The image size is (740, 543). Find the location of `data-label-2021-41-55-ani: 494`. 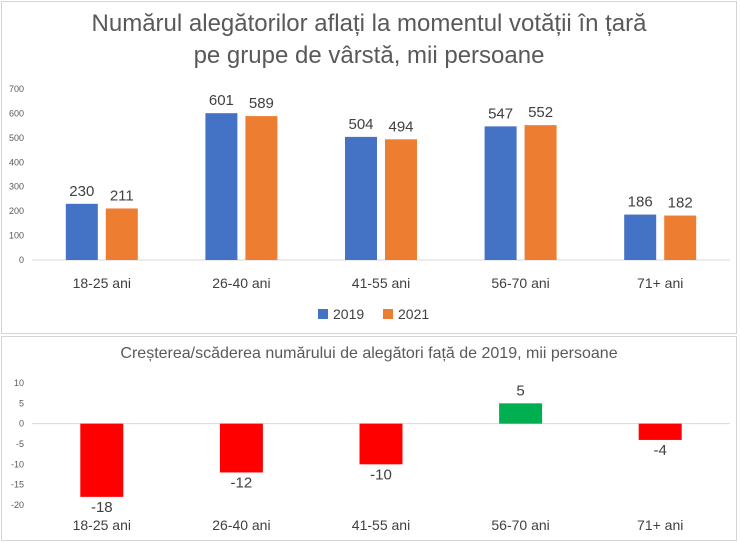

data-label-2021-41-55-ani: 494 is located at coordinates (400, 126).